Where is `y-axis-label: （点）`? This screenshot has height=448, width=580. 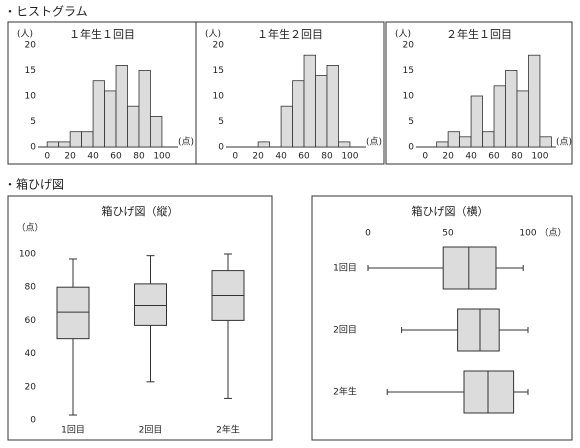
y-axis-label: （点） is located at coordinates (29, 228).